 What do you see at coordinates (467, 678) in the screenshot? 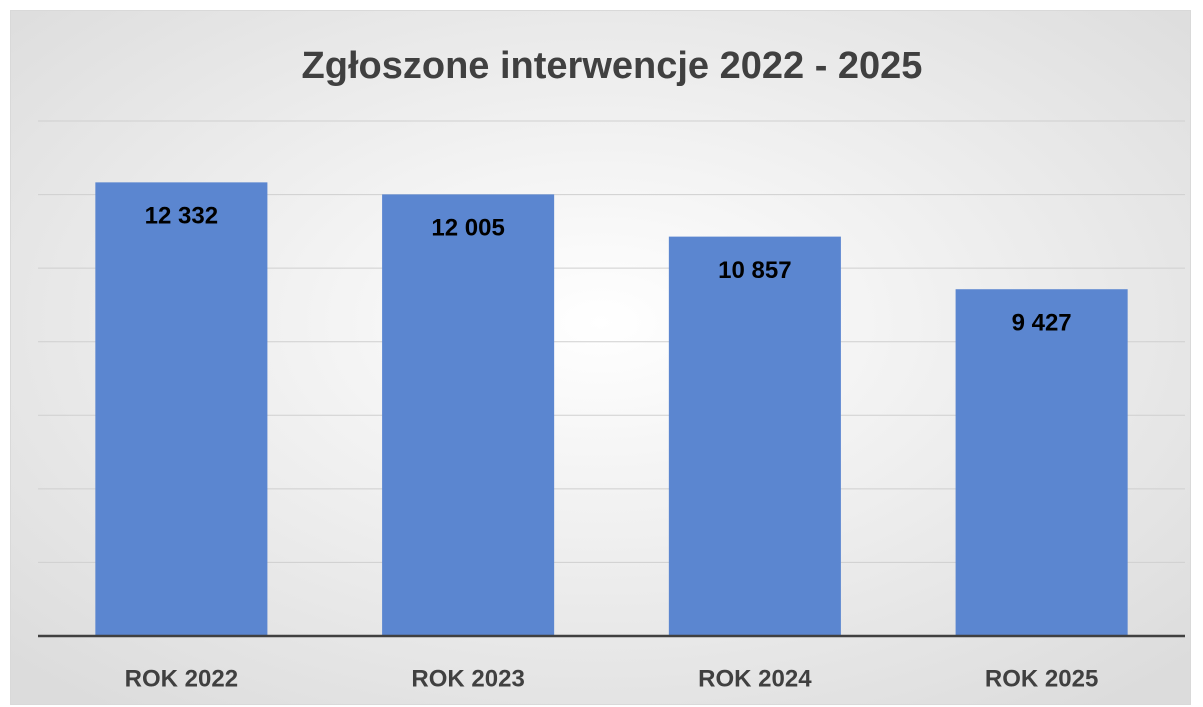
I see `x-tick-label: ROK 2023` at bounding box center [467, 678].